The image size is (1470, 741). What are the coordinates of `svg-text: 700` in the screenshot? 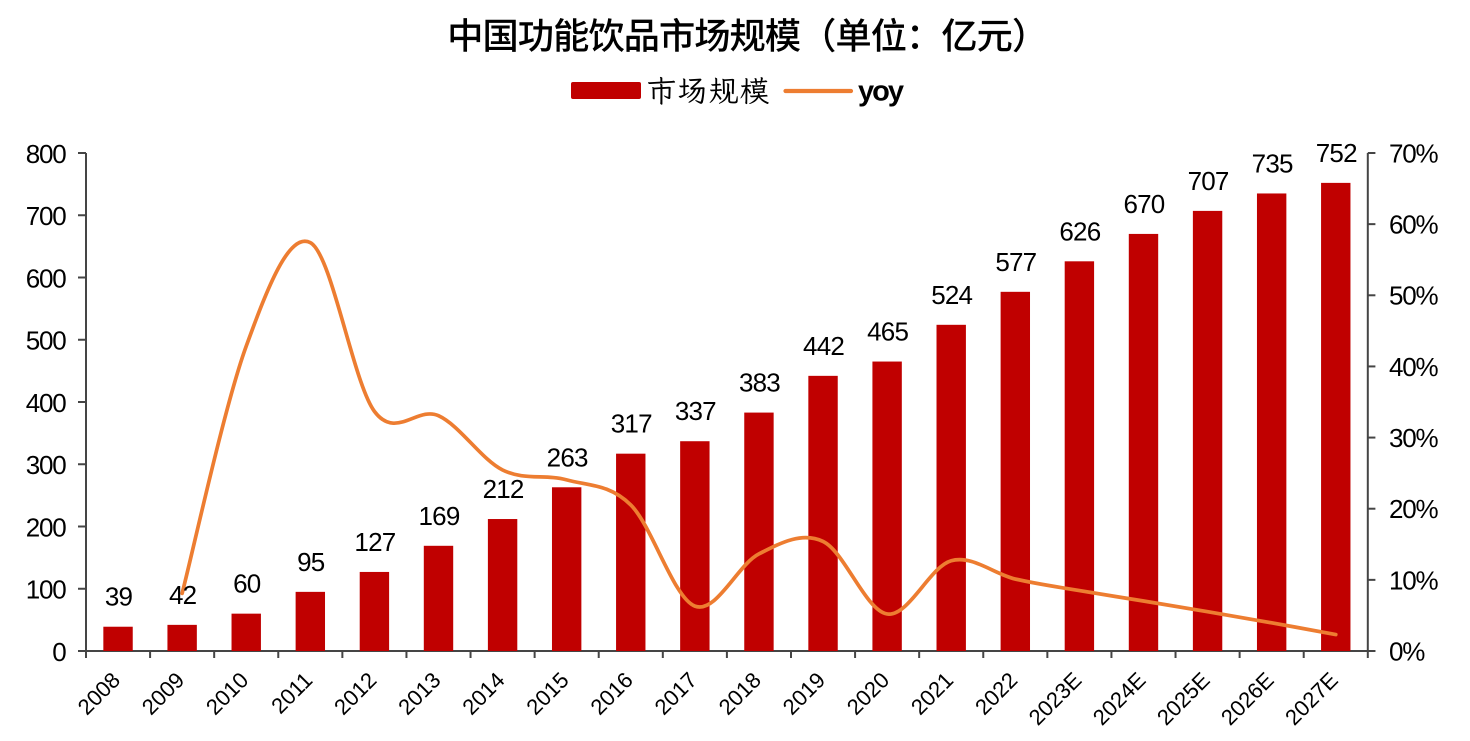 It's located at (46, 216).